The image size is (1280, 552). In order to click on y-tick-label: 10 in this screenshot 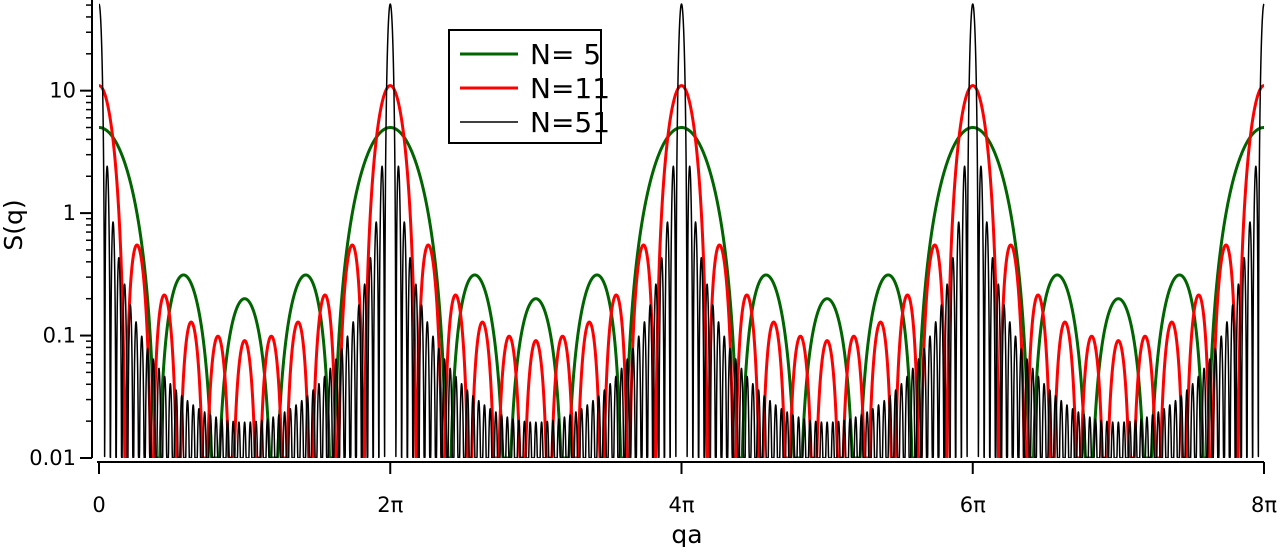, I will do `click(62, 91)`.